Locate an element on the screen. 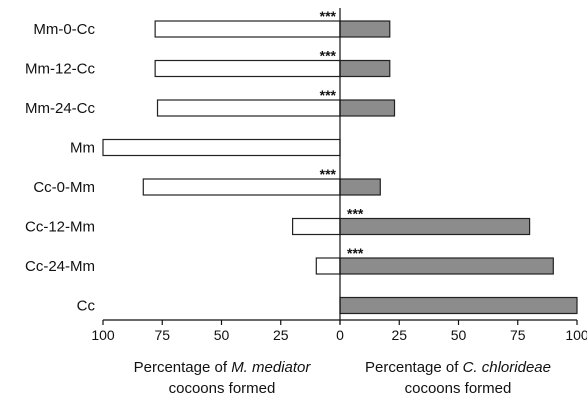  bar-right-Mm-0-Cc is located at coordinates (365, 29).